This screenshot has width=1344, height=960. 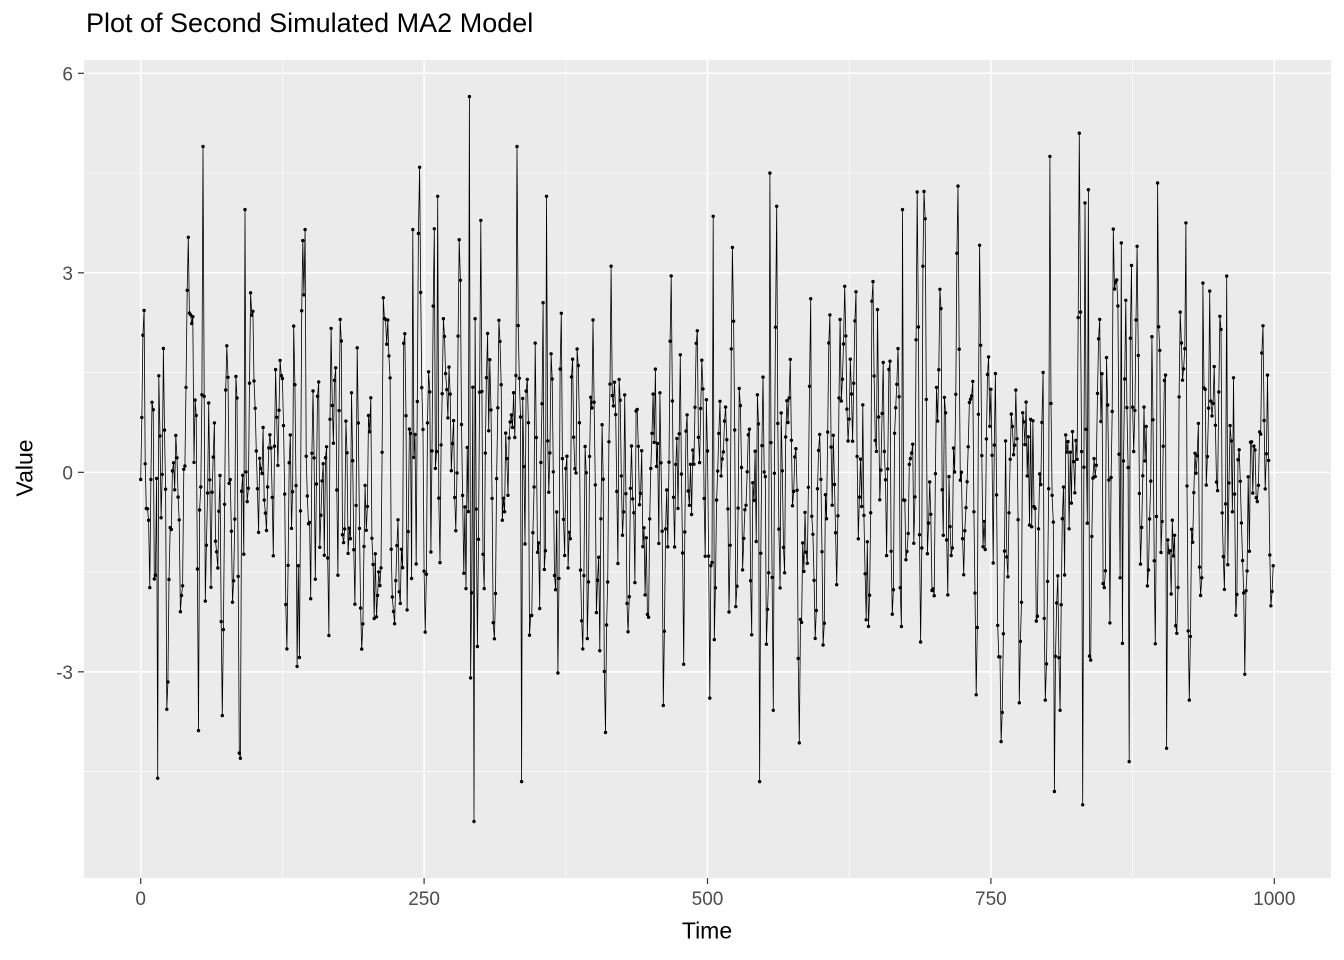 I want to click on x-tick-label: 0, so click(x=140, y=899).